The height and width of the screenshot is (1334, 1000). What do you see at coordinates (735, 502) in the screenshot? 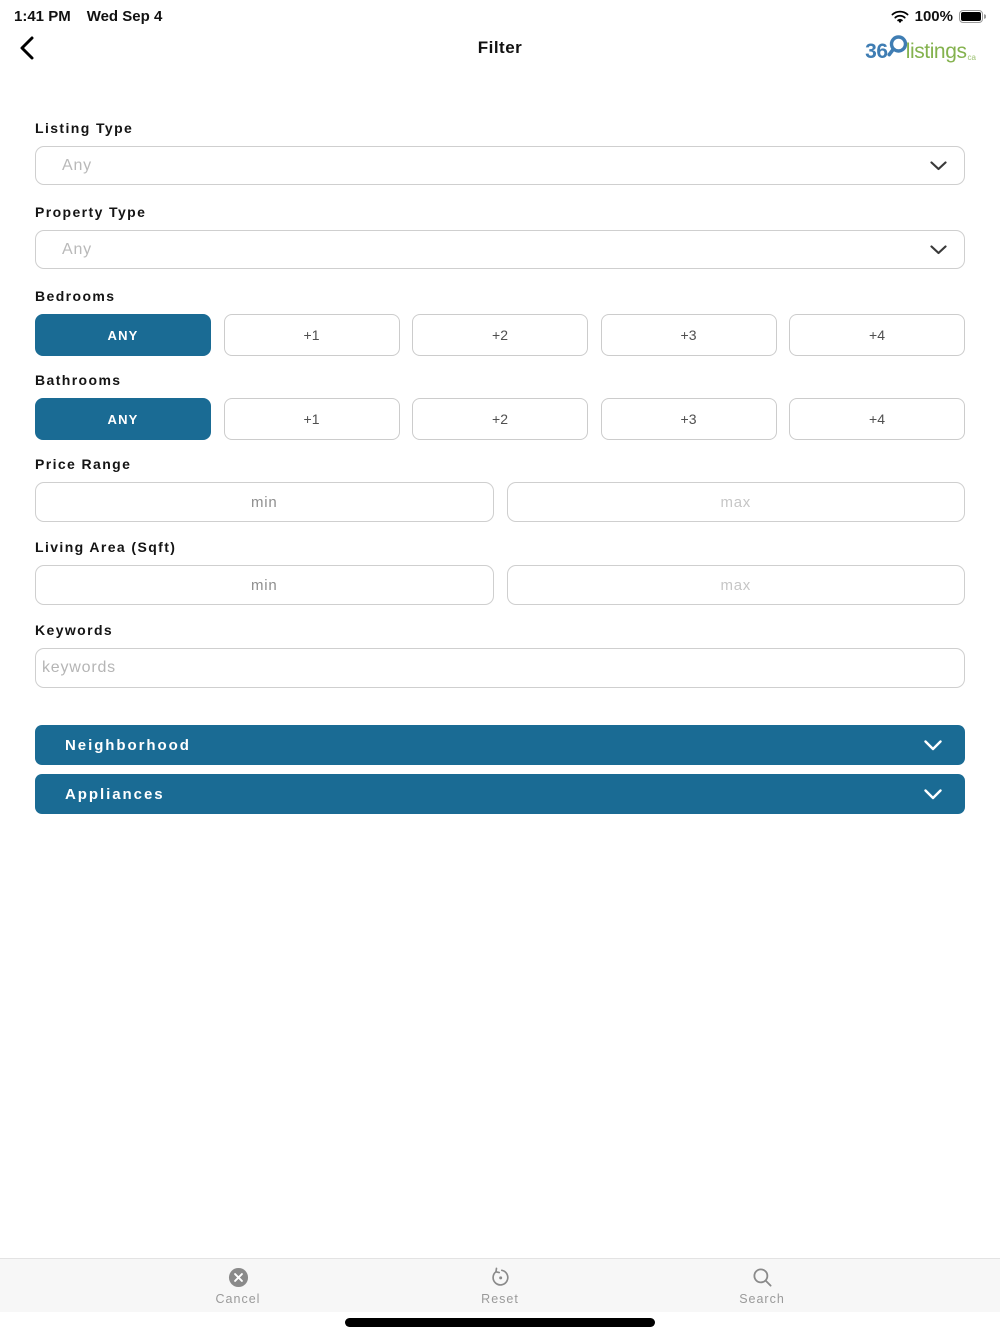
I see `price-max-input` at bounding box center [735, 502].